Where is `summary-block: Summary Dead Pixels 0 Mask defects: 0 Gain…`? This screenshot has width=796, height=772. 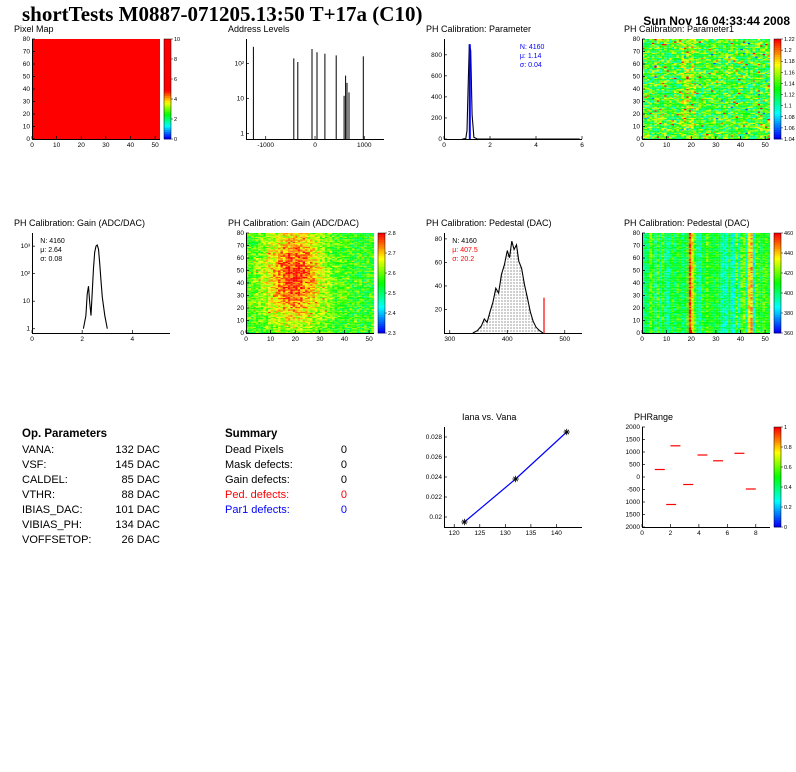 summary-block: Summary Dead Pixels 0 Mask defects: 0 Gain… is located at coordinates (286, 473).